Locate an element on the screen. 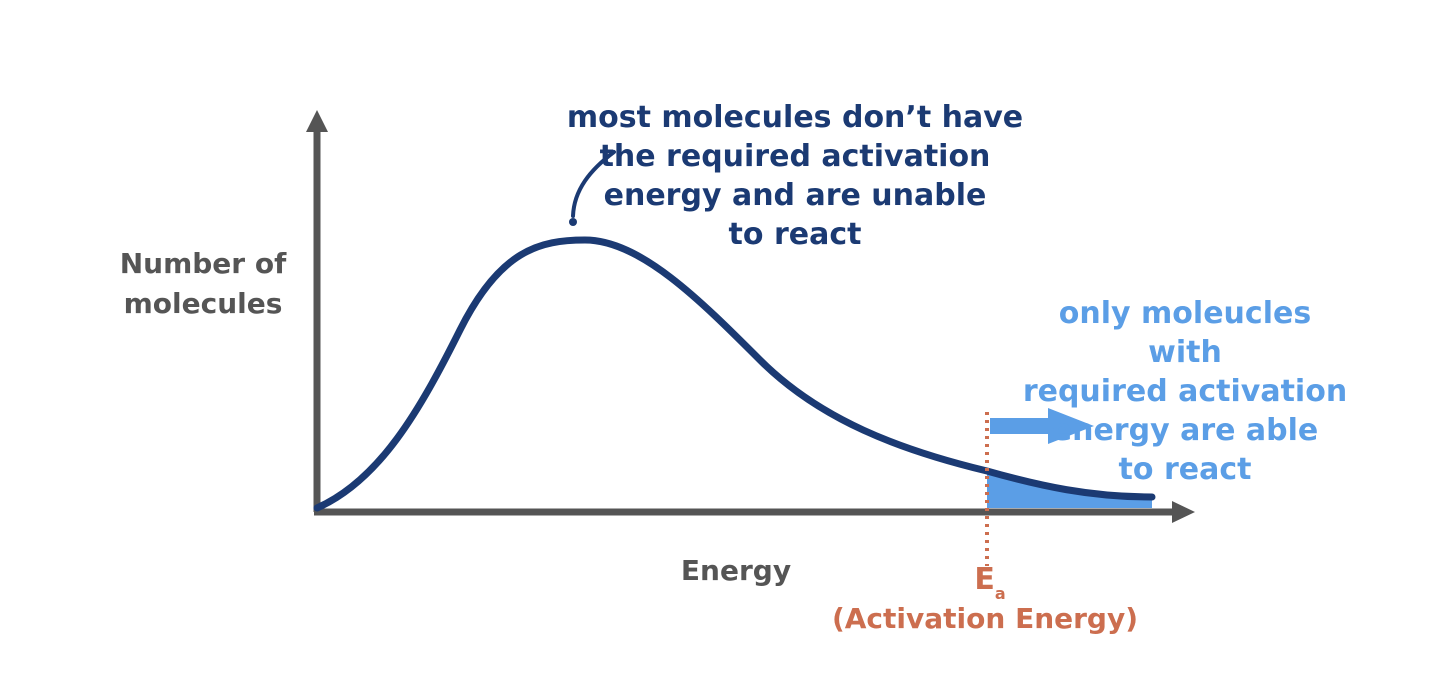 The image size is (1430, 694). note-threshold-line2: required activation is located at coordinates (1185, 391).